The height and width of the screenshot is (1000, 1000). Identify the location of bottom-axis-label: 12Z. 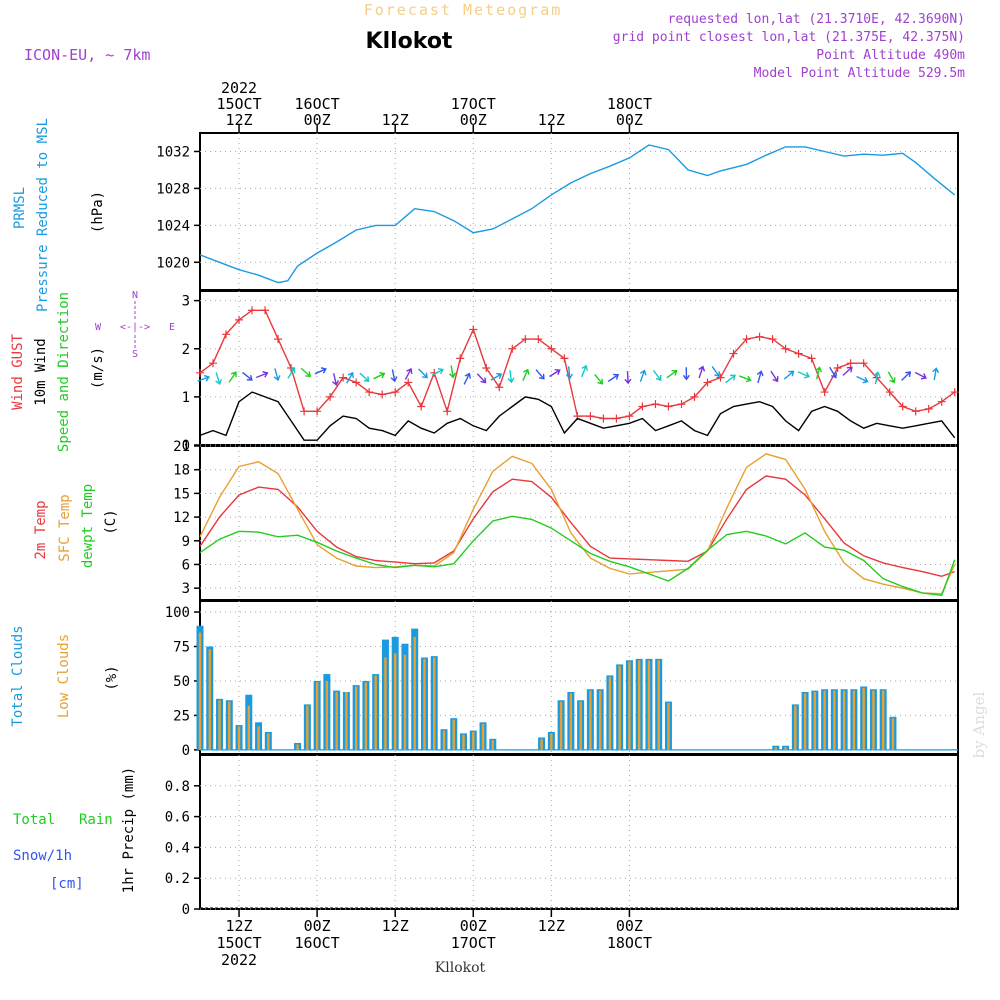
(551, 926).